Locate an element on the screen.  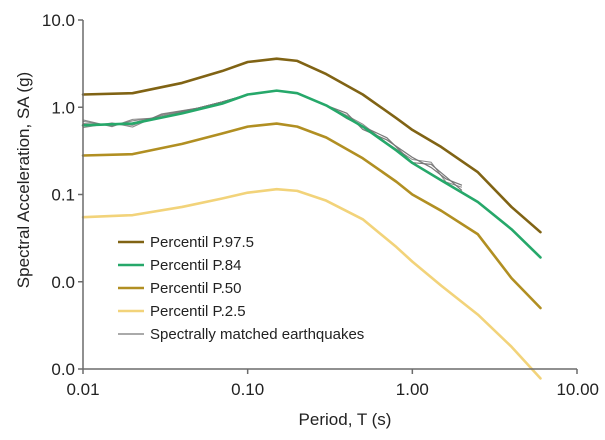
y-tick-label: 10.0 is located at coordinates (58, 20).